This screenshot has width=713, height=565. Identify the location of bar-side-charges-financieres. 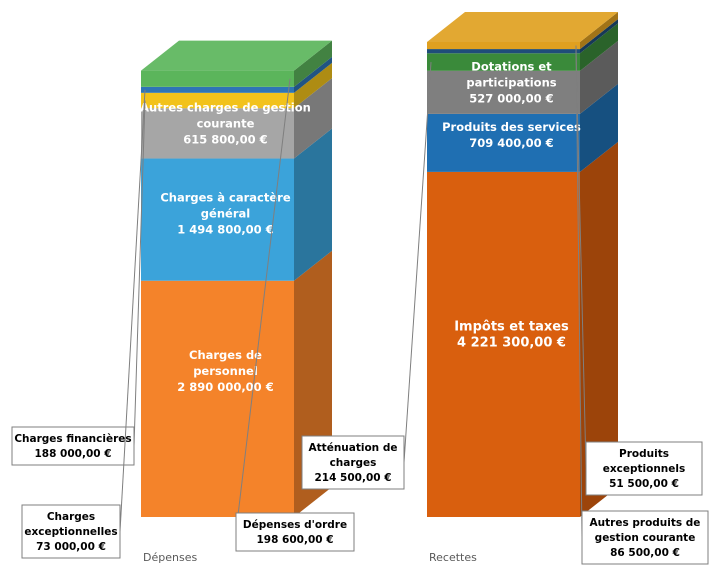
(313, 85).